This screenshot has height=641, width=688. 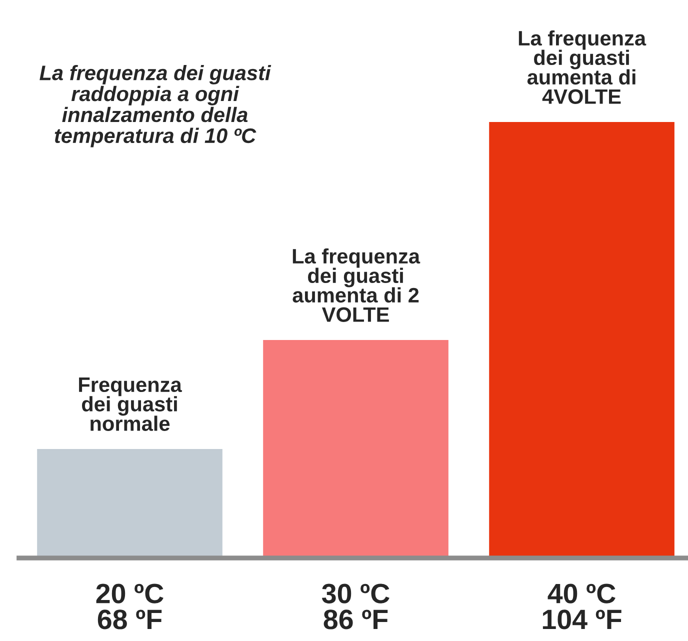 I want to click on data-label: Frequenza dei guasti normale, so click(x=130, y=404).